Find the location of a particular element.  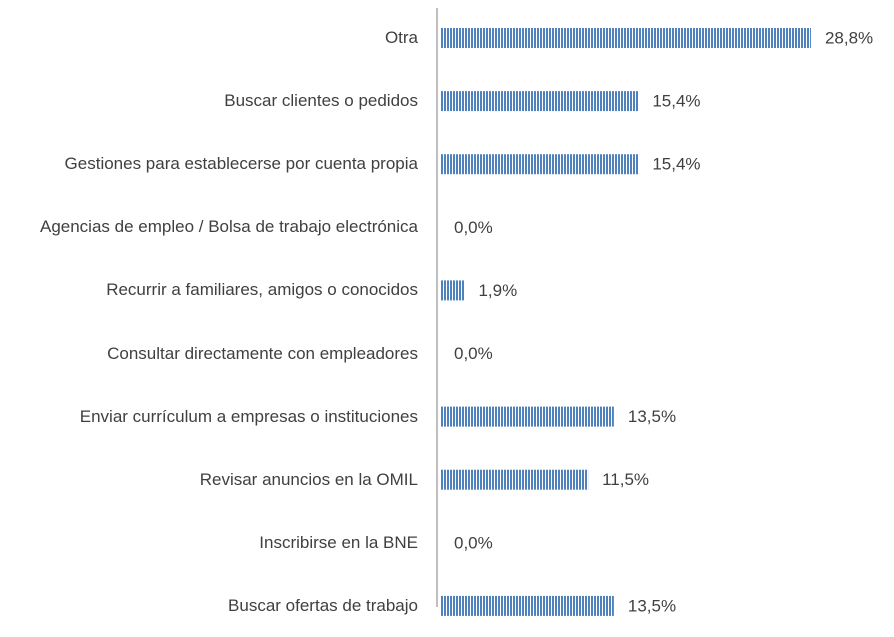

category-text: Revisar anuncios en la OMIL is located at coordinates (308, 479).